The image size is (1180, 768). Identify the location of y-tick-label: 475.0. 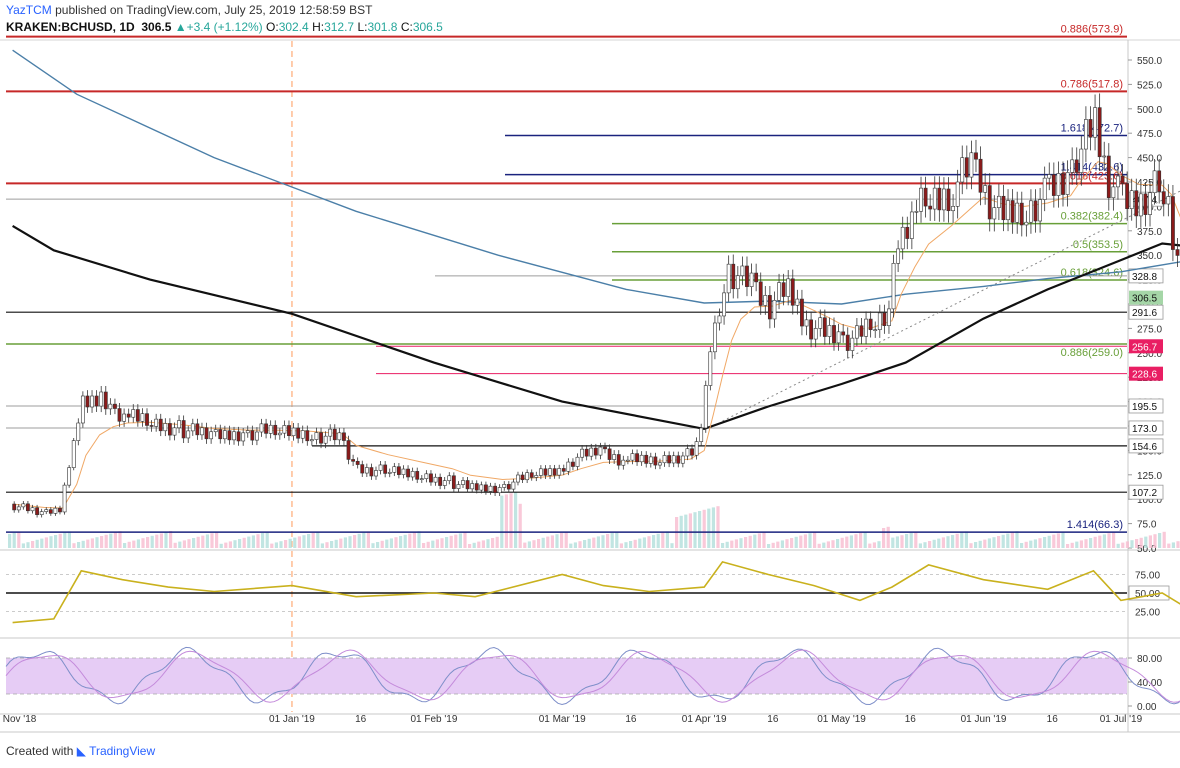
(1149, 134).